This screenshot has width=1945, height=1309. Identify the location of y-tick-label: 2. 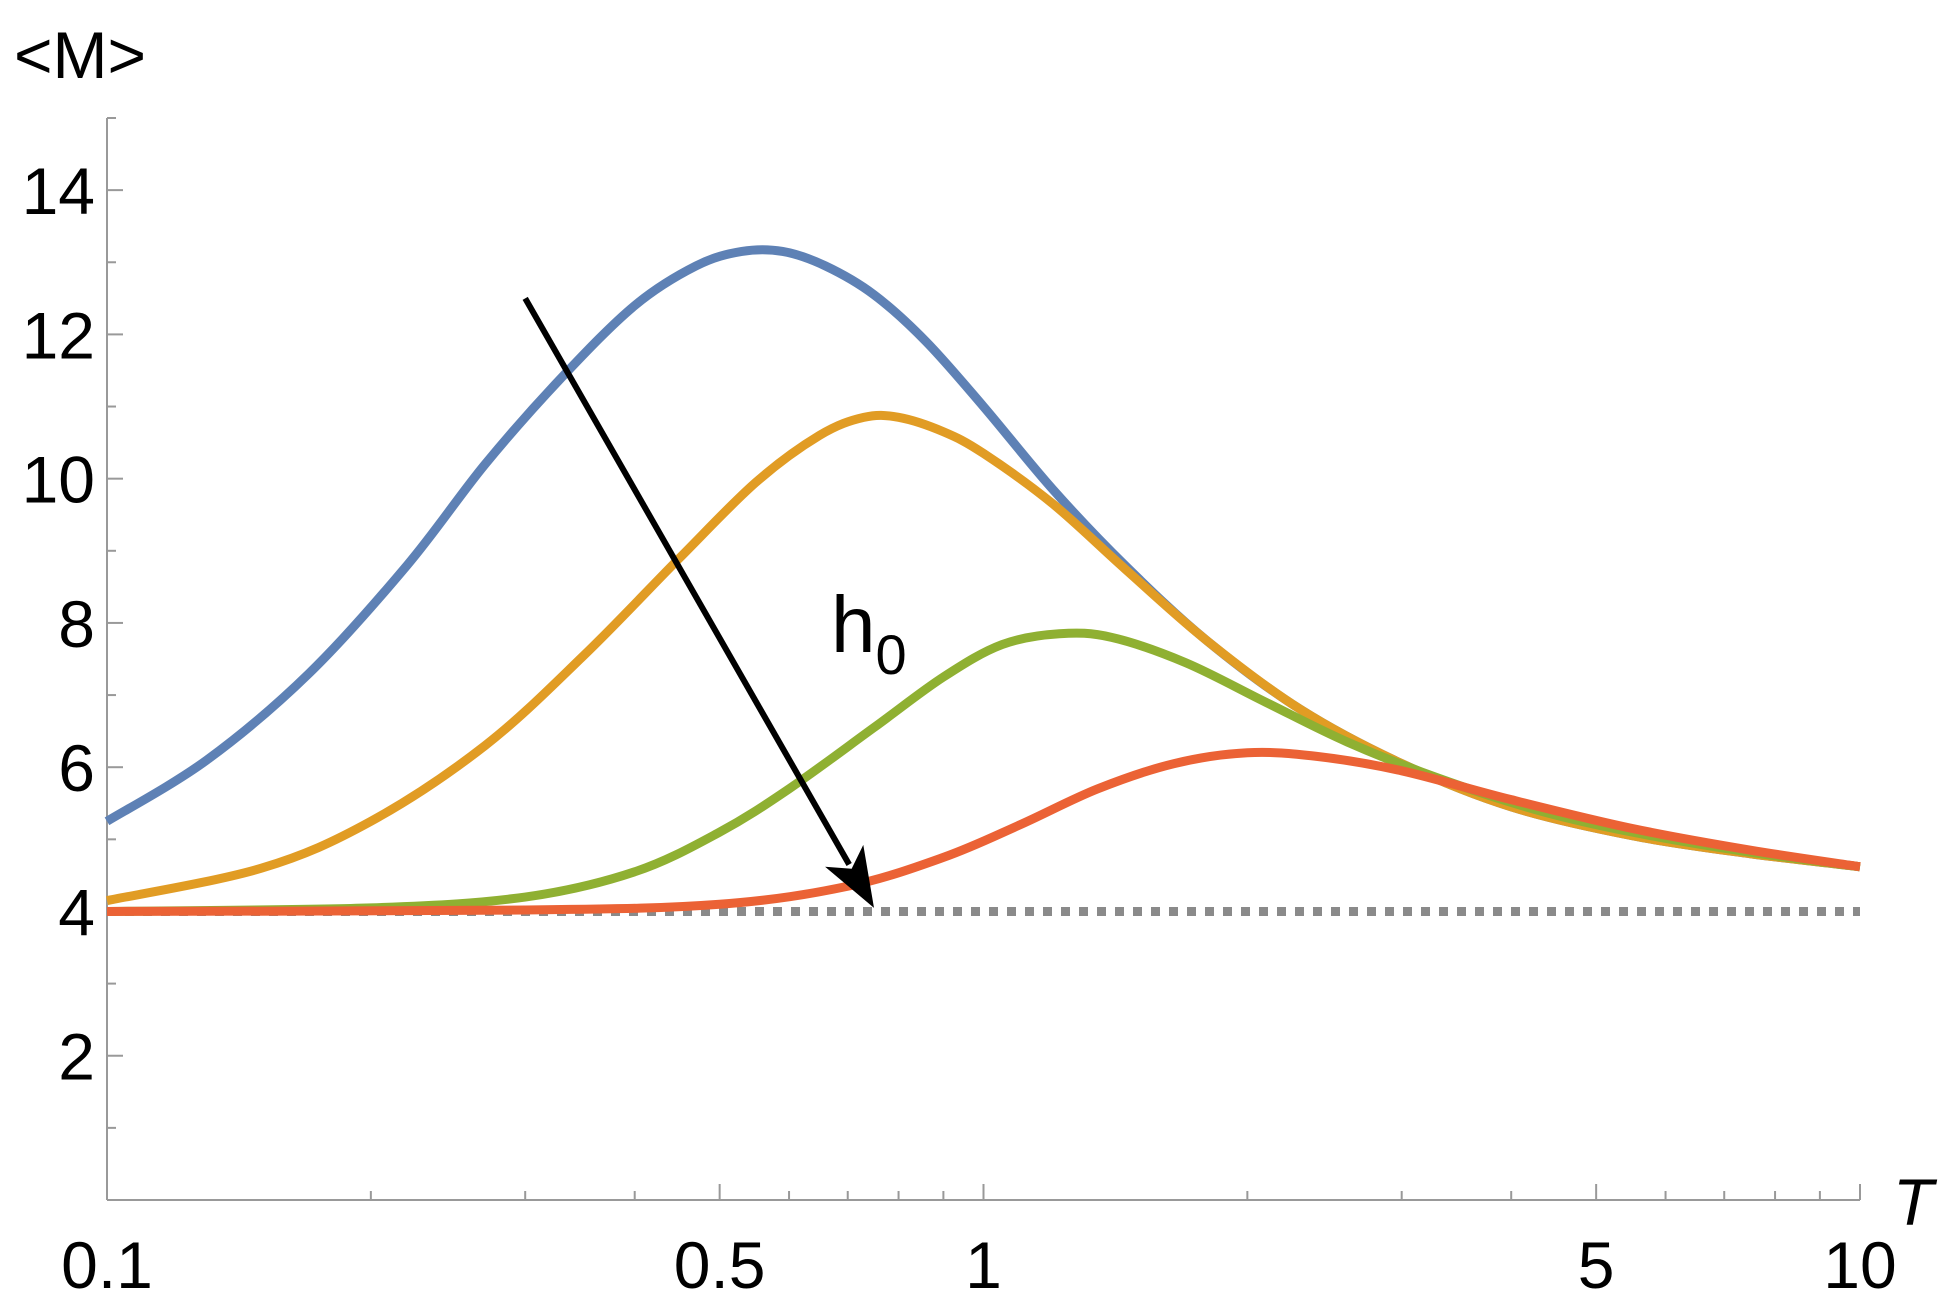
(76, 1057).